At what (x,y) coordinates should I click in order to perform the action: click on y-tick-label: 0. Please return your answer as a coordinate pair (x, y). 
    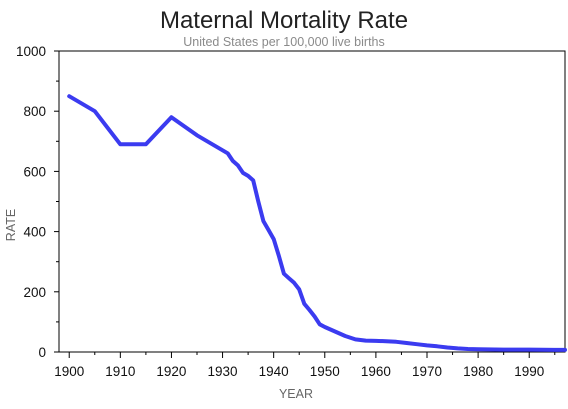
    Looking at the image, I should click on (42, 352).